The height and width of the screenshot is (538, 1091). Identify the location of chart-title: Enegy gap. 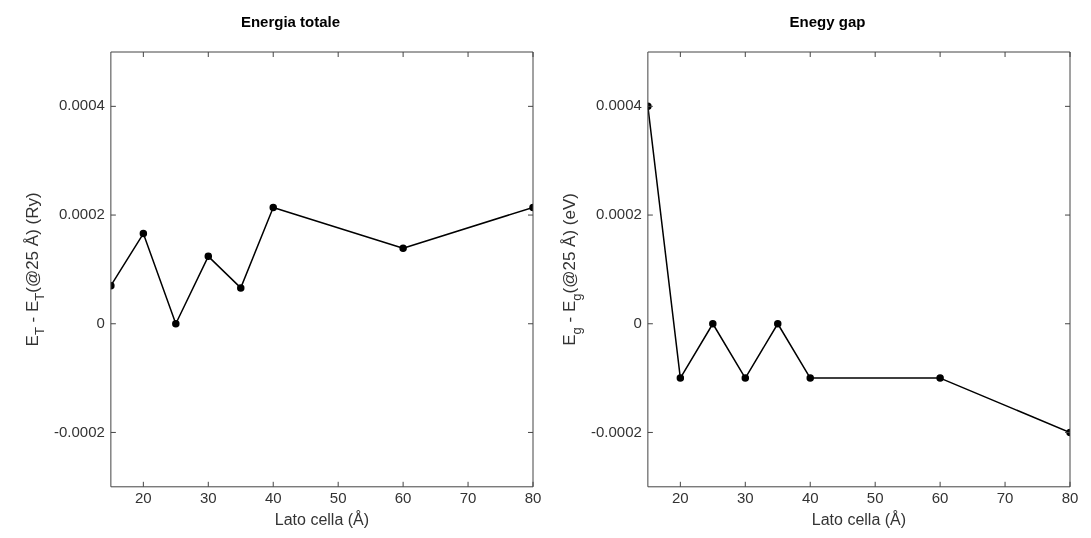
(827, 22).